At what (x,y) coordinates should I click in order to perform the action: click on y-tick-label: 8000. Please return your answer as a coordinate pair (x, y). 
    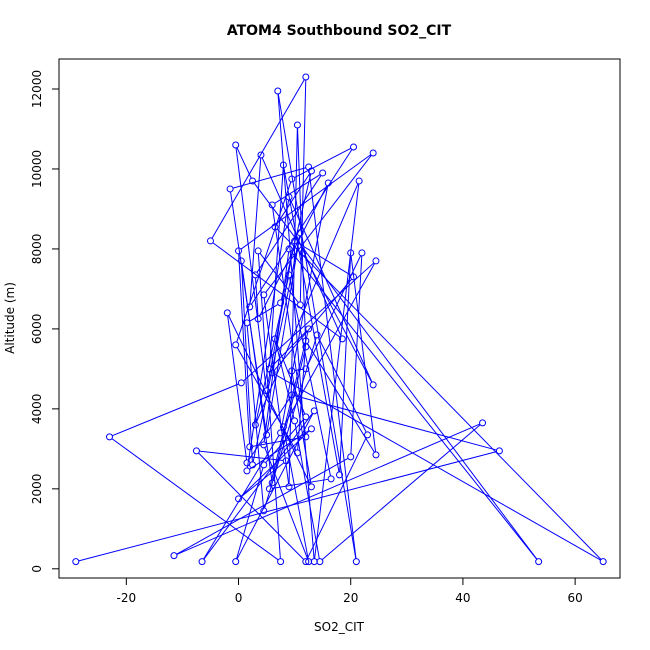
    Looking at the image, I should click on (37, 249).